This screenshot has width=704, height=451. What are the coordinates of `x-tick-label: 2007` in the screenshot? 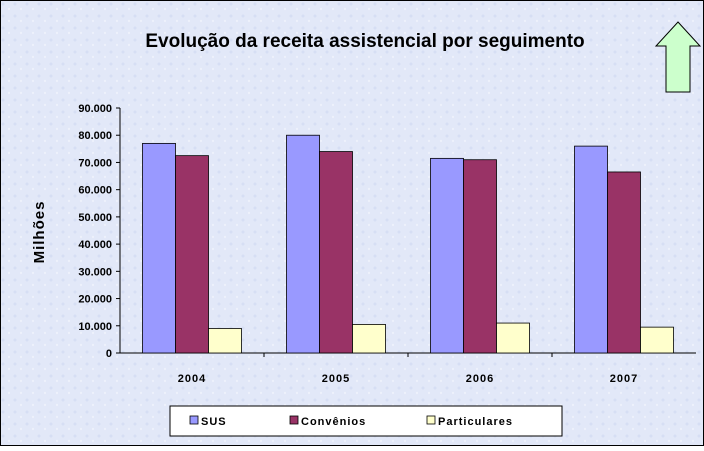 It's located at (624, 379).